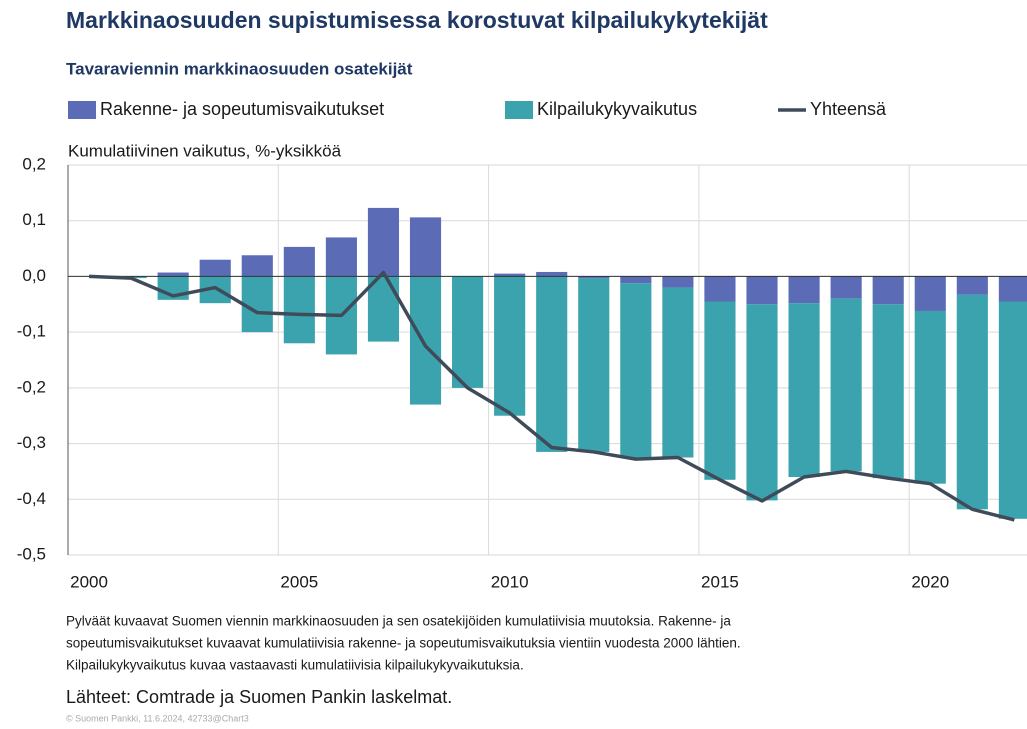  I want to click on y-tick-label: -0,4, so click(31, 498).